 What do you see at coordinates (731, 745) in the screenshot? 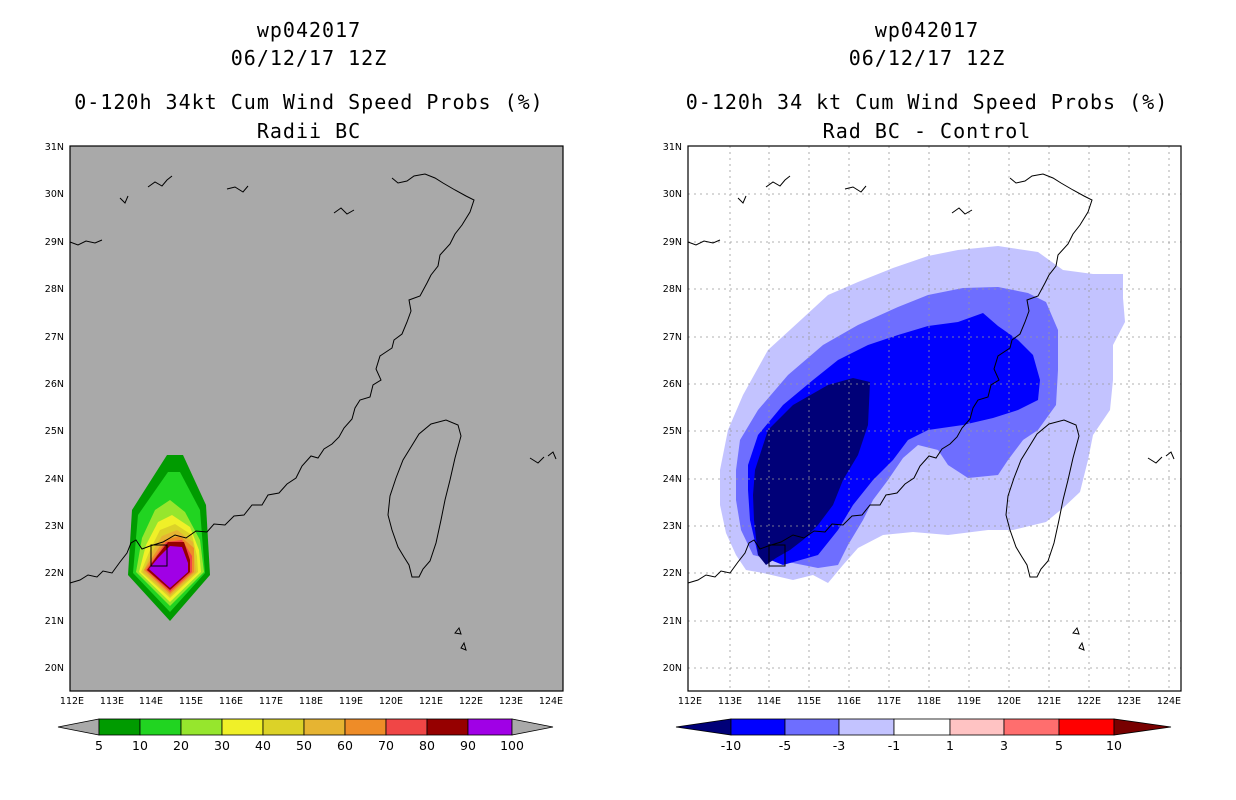
I see `colorbar-label: -10` at bounding box center [731, 745].